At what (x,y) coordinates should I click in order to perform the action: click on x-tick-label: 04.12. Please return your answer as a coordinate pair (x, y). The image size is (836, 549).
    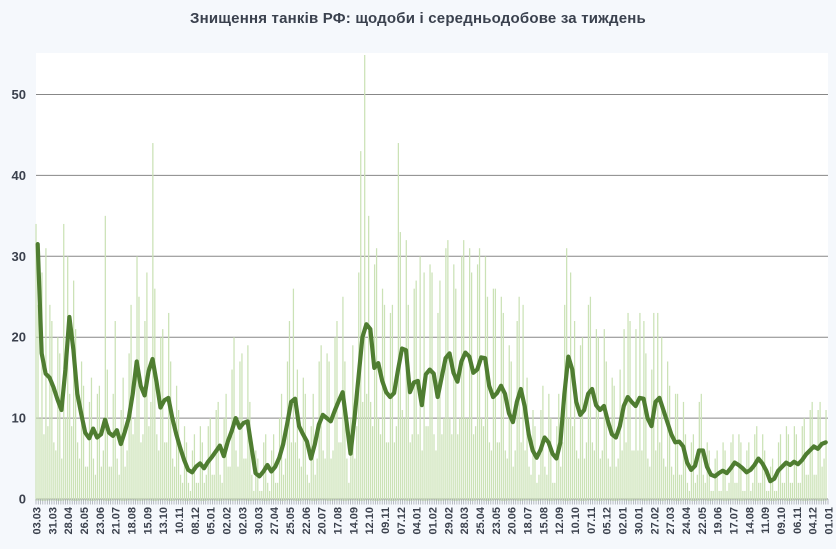
    Looking at the image, I should click on (814, 521).